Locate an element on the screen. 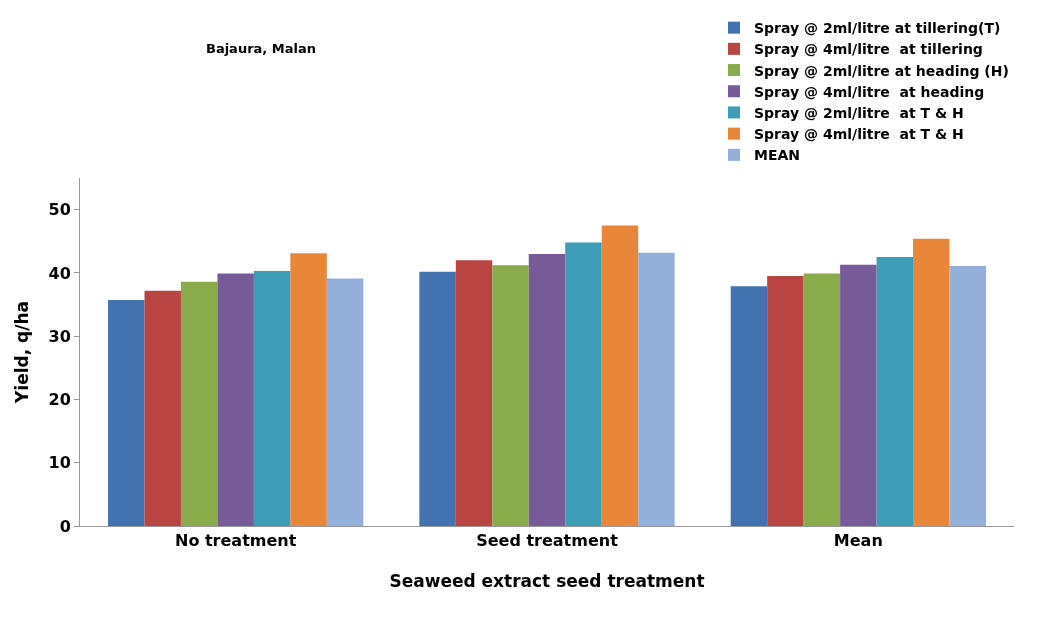 Image resolution: width=1044 pixels, height=621 pixels. x-tick-label: Seed treatment is located at coordinates (547, 541).